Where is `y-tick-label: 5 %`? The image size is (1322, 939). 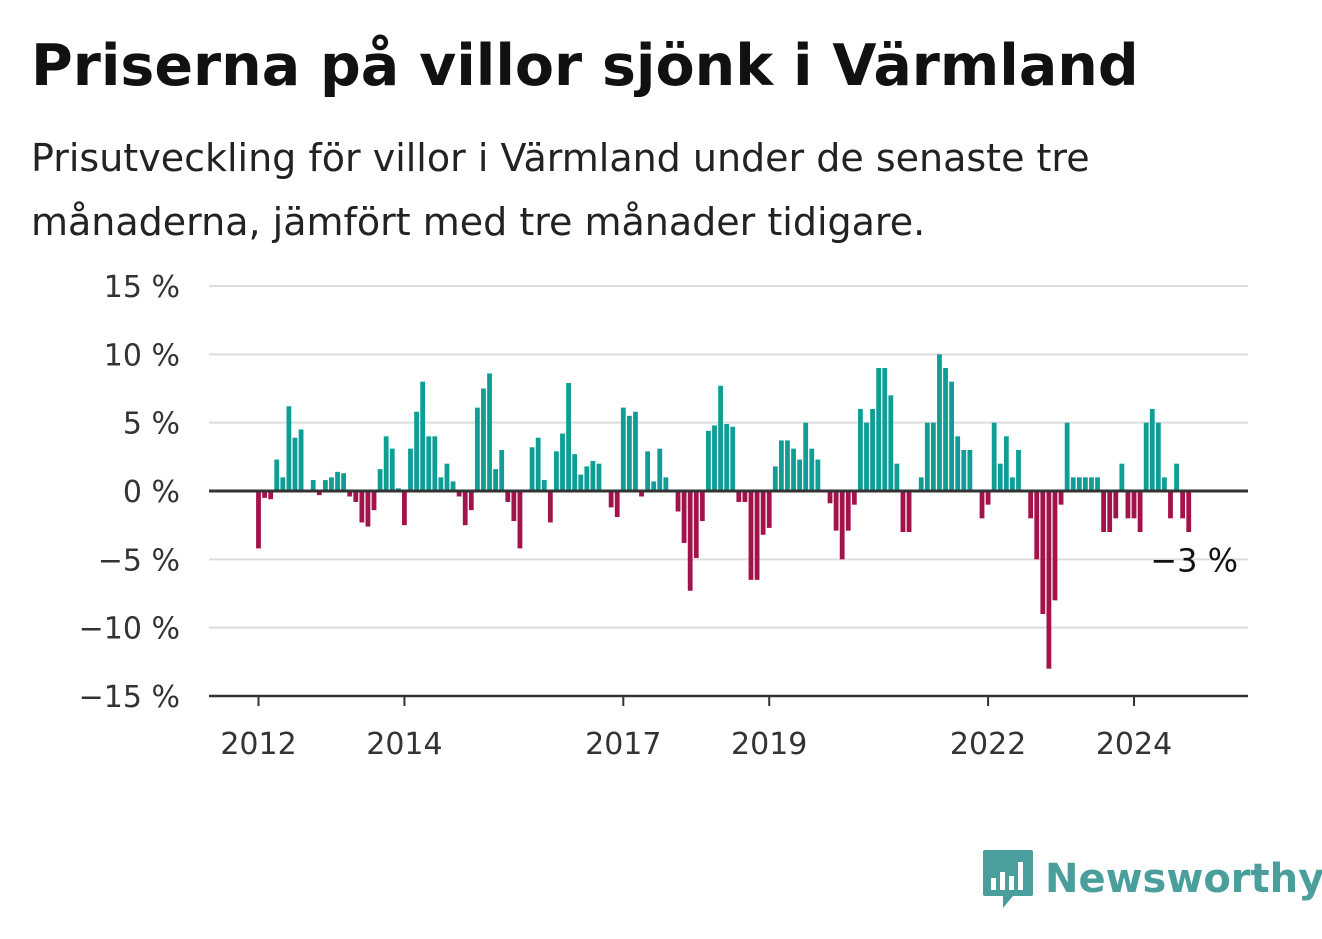
y-tick-label: 5 % is located at coordinates (151, 424).